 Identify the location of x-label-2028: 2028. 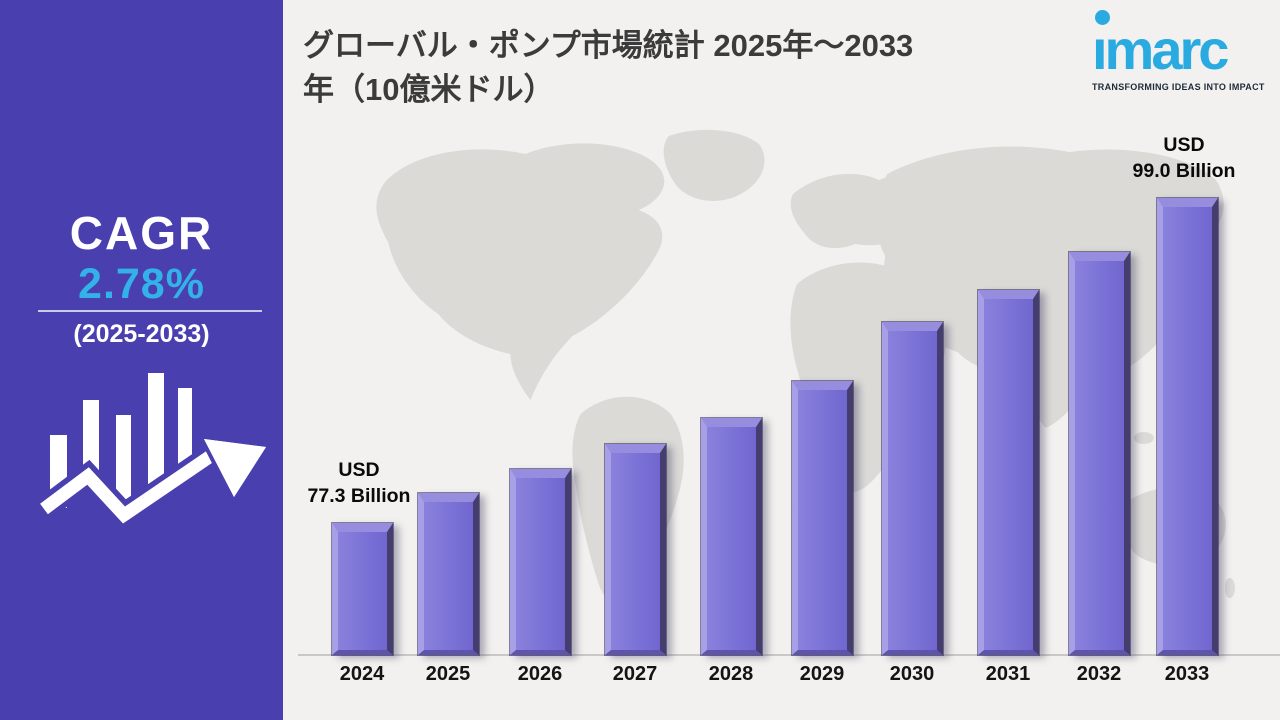
(731, 674).